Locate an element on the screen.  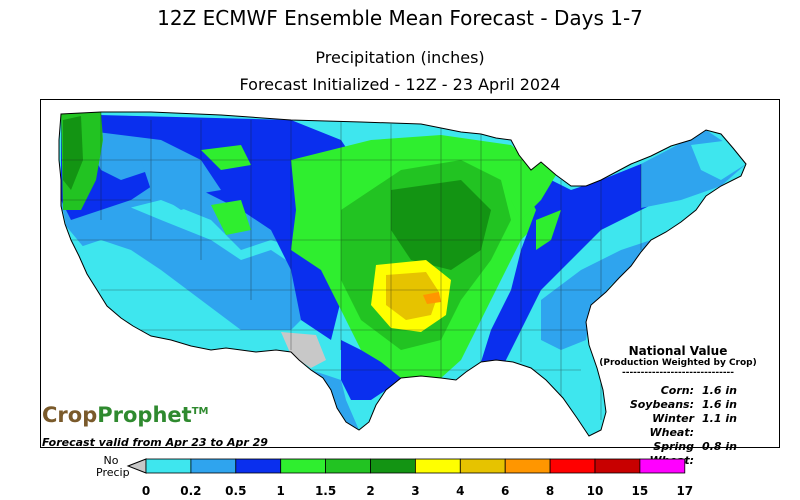
national-value-title: National Value is located at coordinates (678, 351).